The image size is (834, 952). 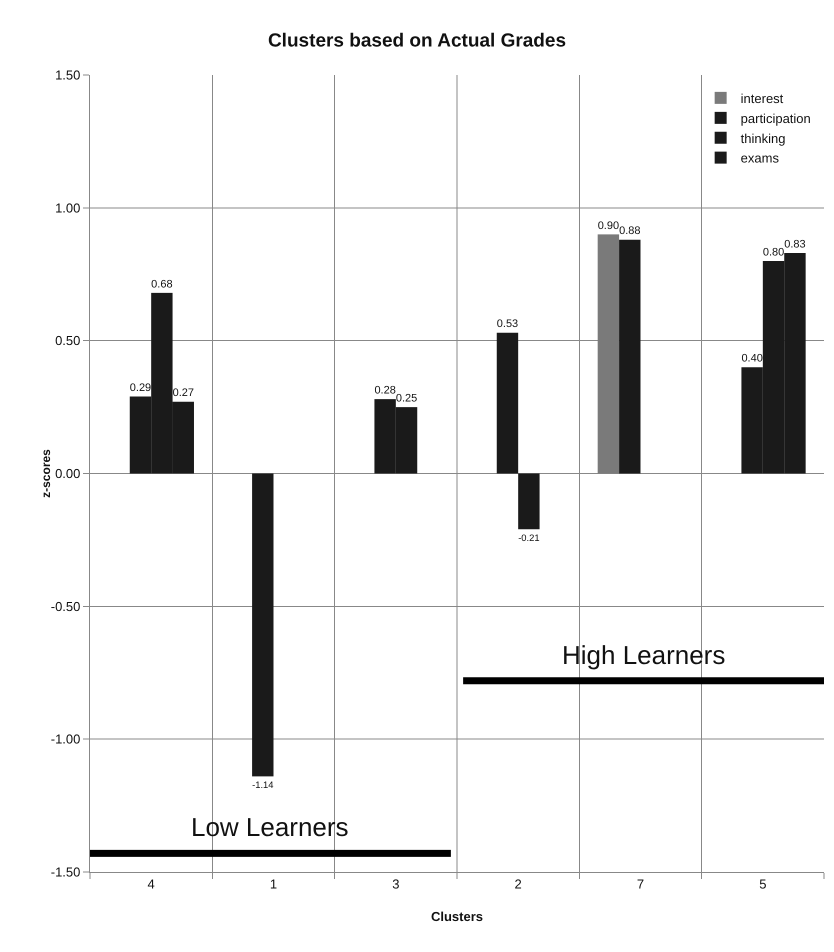 I want to click on y-tick-label: 0.00, so click(x=67, y=474).